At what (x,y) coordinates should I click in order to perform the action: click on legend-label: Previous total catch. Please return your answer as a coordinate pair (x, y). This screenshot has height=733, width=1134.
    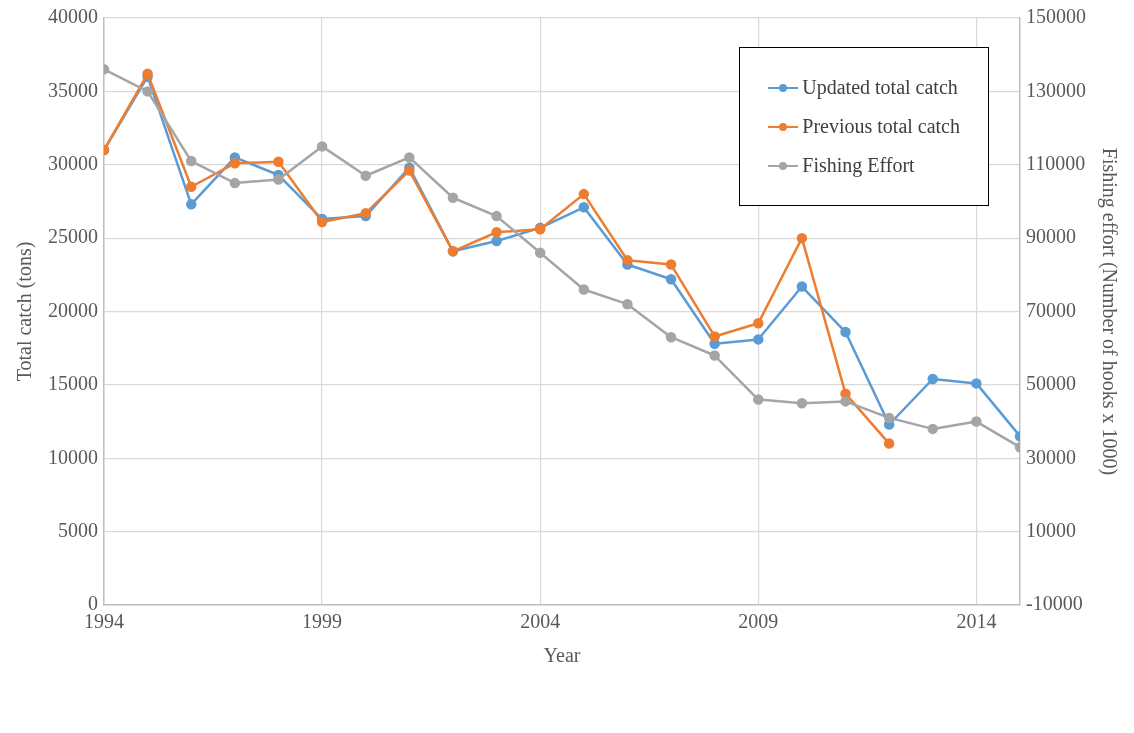
    Looking at the image, I should click on (881, 126).